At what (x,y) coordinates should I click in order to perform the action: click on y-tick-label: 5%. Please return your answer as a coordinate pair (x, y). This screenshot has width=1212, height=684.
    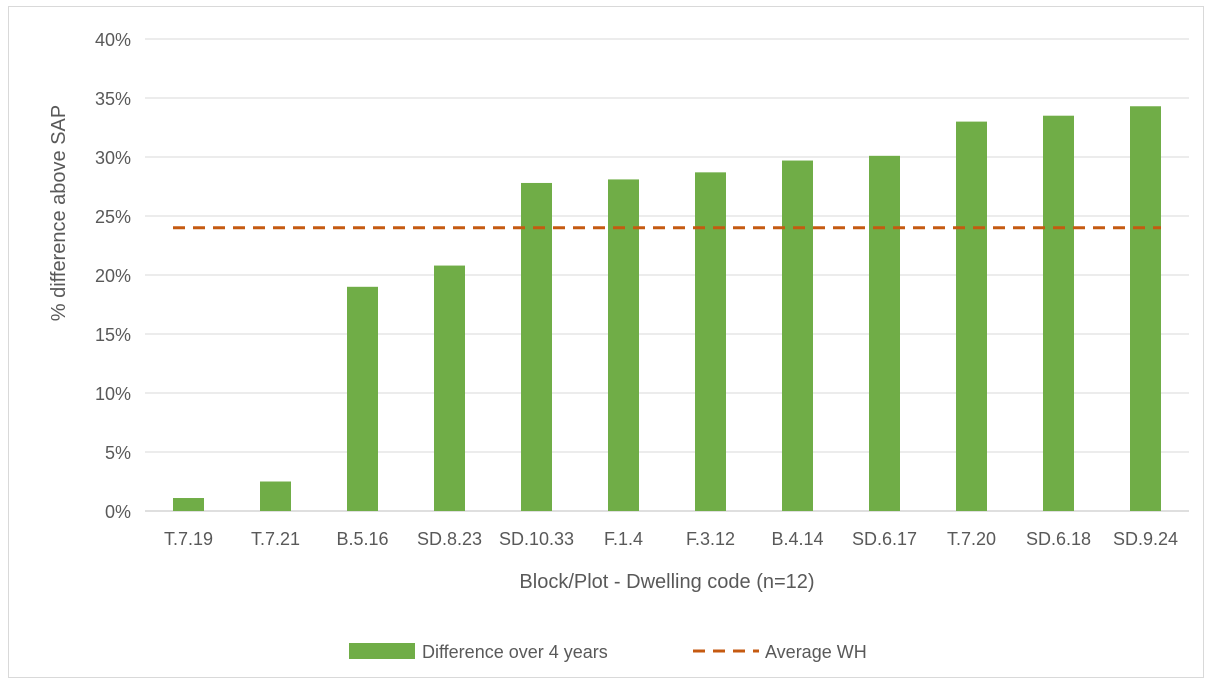
    Looking at the image, I should click on (118, 453).